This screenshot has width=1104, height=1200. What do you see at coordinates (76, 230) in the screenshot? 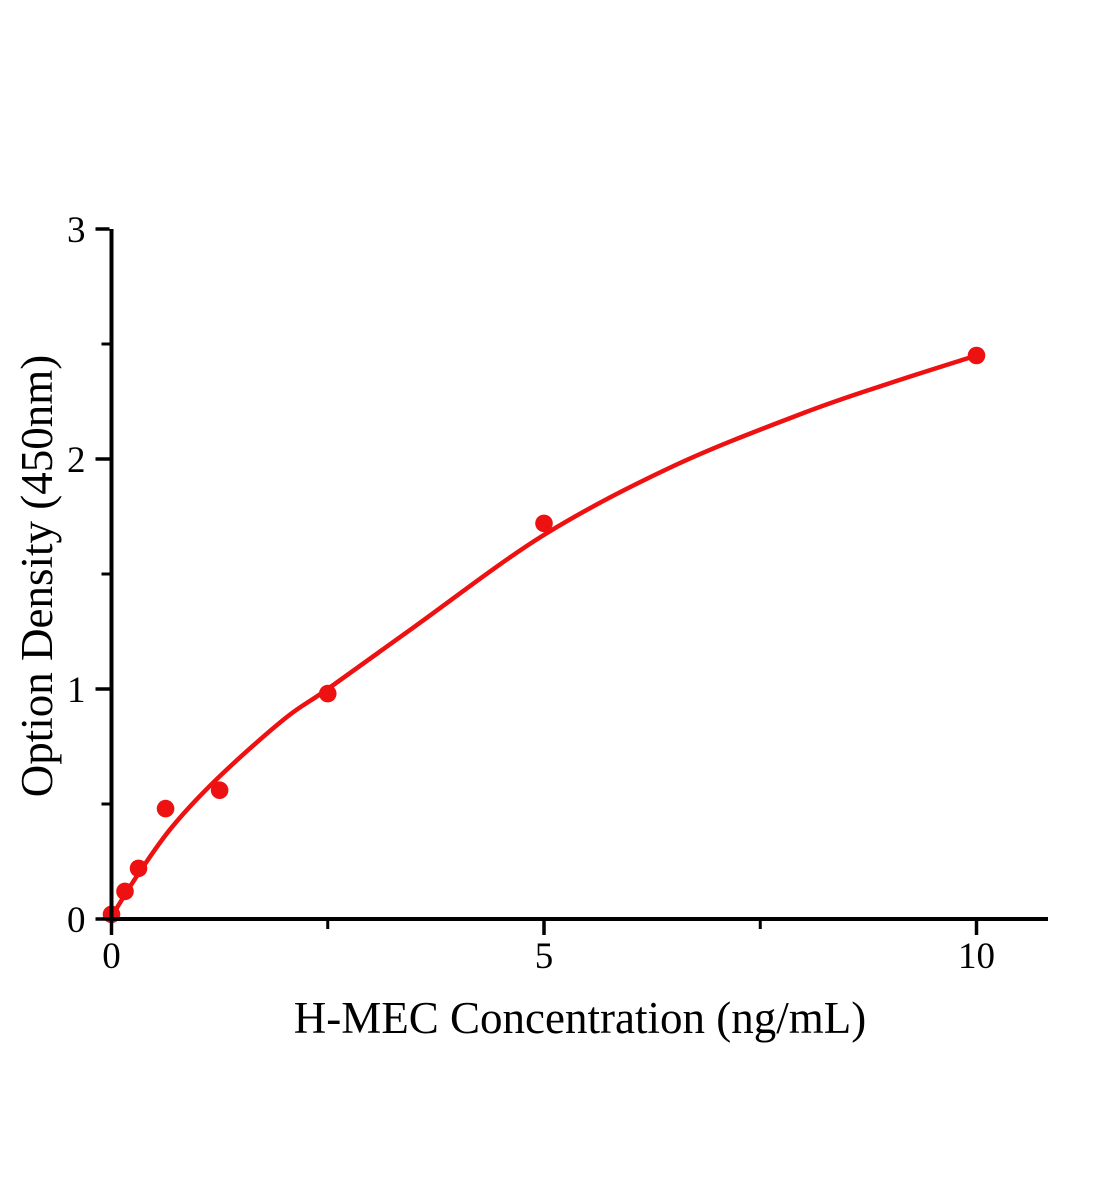
I see `y-tick-label: 3` at bounding box center [76, 230].